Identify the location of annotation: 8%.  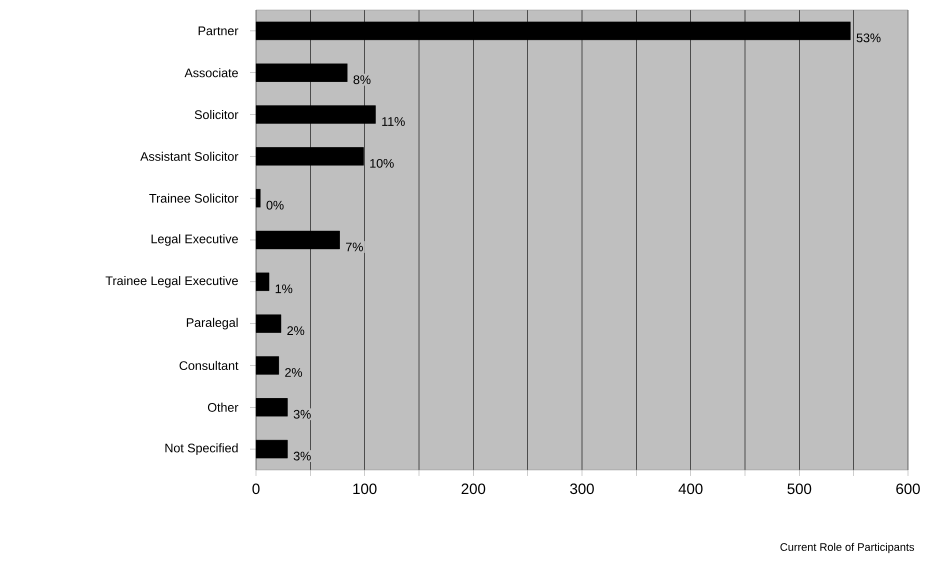
(362, 79).